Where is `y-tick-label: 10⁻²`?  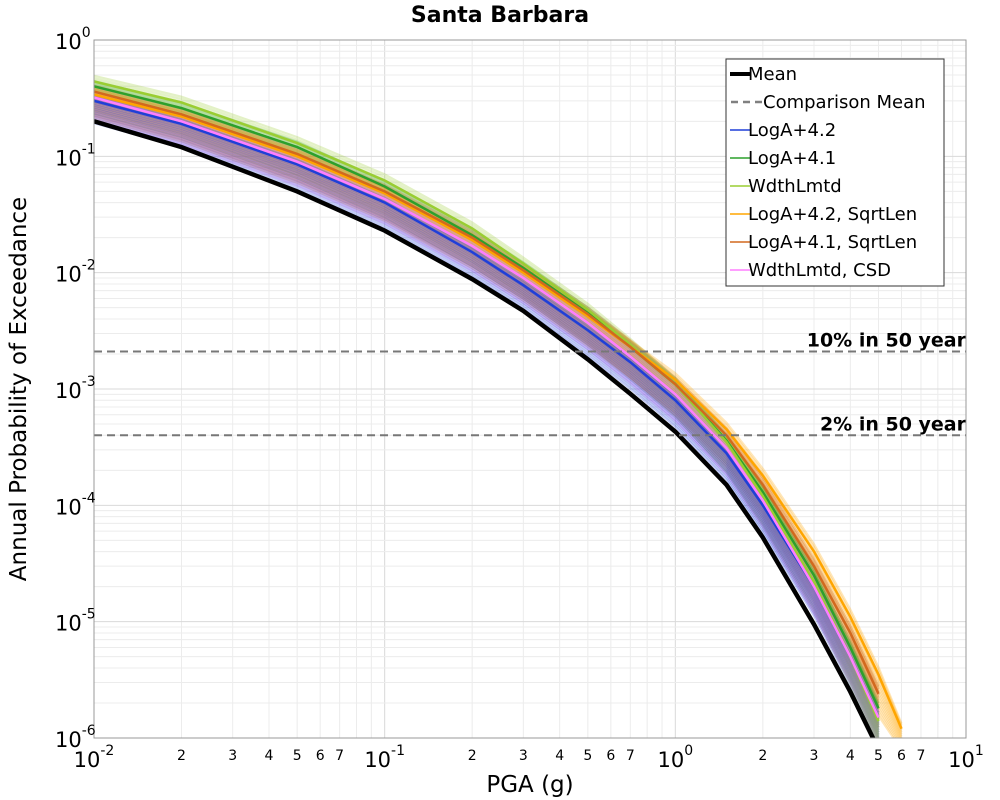
y-tick-label: 10⁻² is located at coordinates (75, 272).